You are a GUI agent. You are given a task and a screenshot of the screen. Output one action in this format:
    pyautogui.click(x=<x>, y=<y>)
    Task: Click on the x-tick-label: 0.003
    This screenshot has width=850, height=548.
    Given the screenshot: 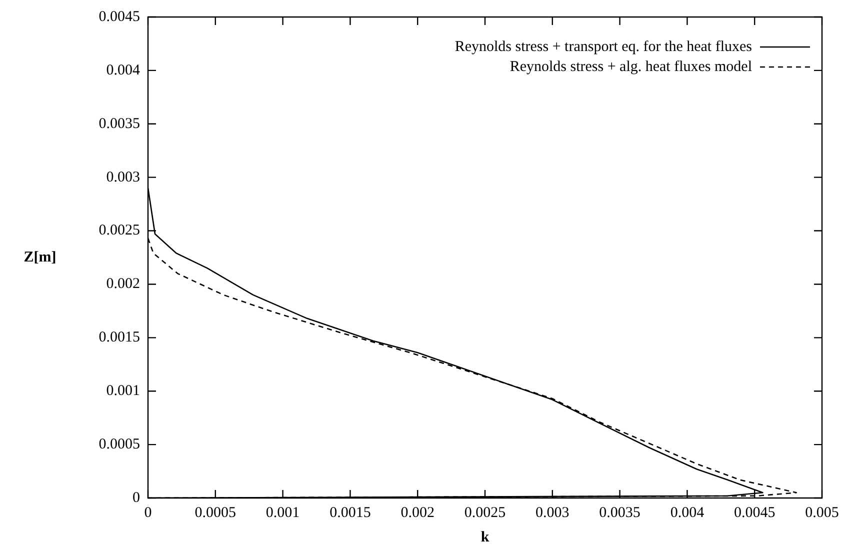 What is the action you would take?
    pyautogui.click(x=553, y=512)
    